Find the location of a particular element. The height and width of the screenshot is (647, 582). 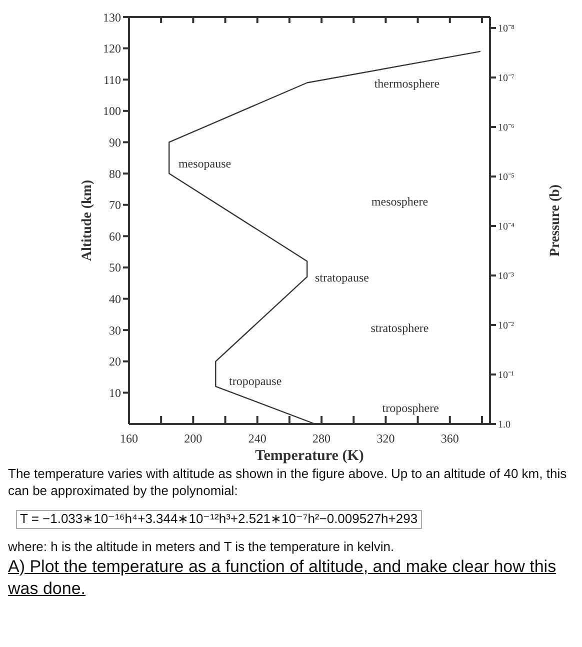

y-tick-label: 20 is located at coordinates (115, 361).